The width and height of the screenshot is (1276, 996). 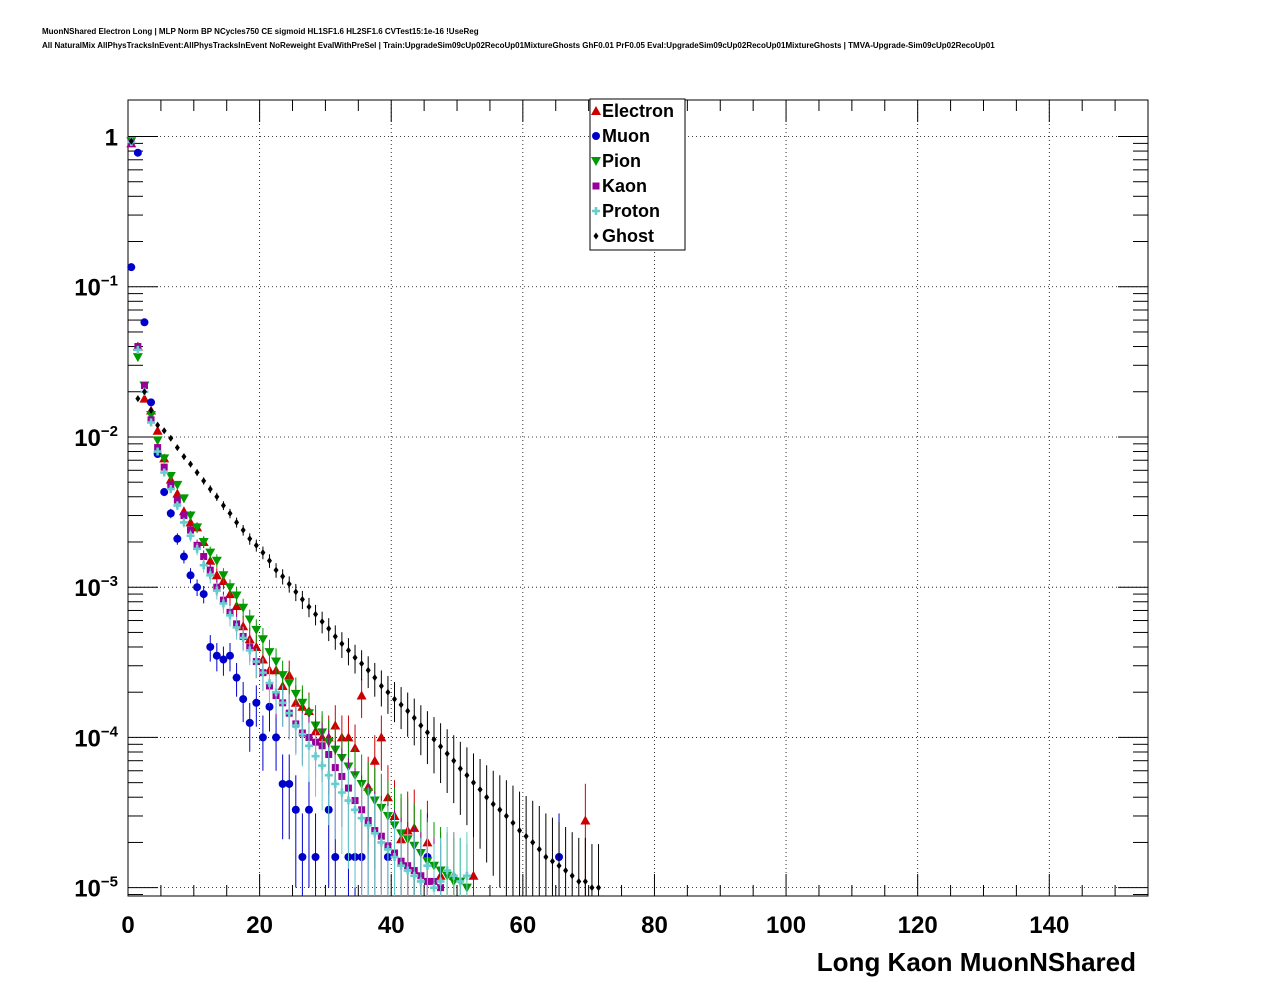 What do you see at coordinates (96, 888) in the screenshot?
I see `y-tick-label: 10⁻⁵` at bounding box center [96, 888].